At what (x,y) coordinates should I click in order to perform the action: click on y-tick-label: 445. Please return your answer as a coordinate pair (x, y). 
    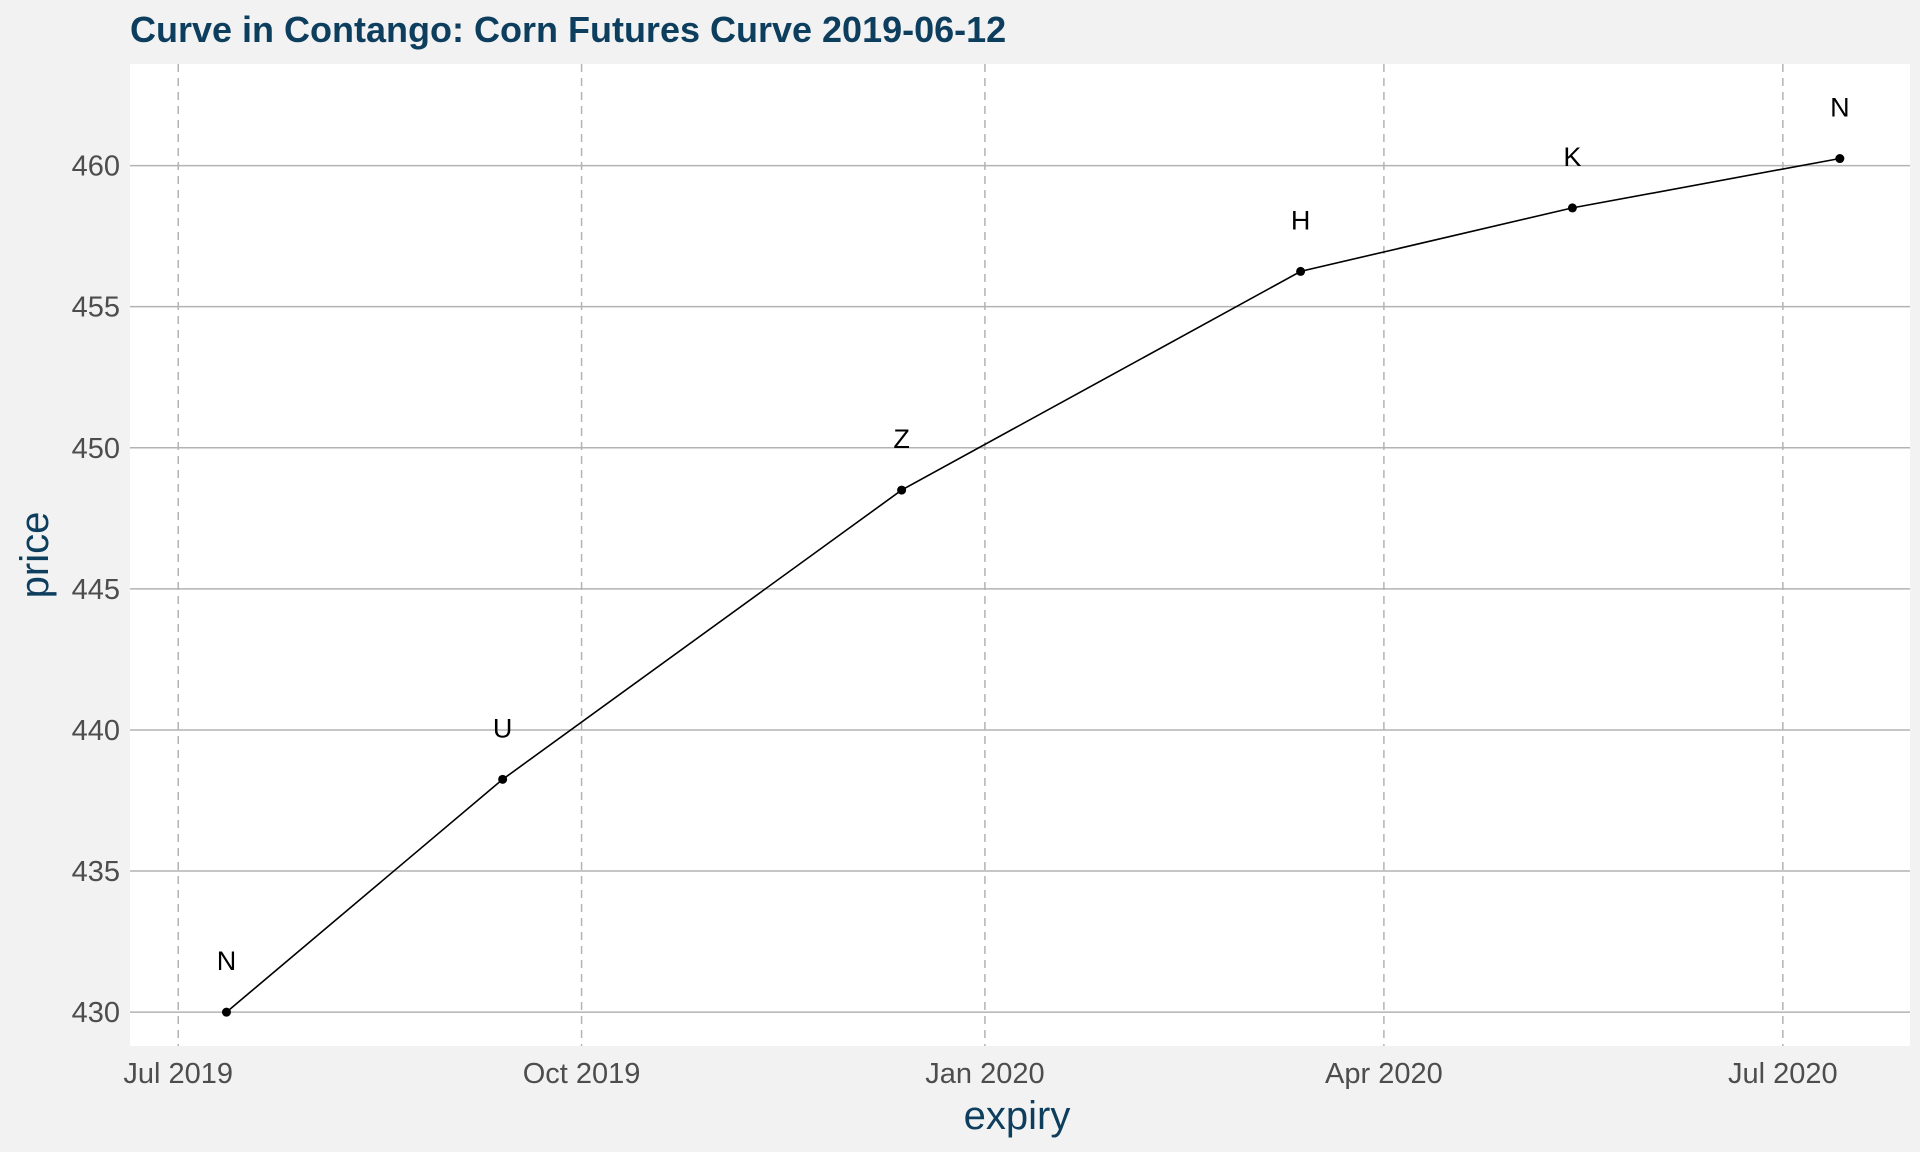
    Looking at the image, I should click on (96, 590).